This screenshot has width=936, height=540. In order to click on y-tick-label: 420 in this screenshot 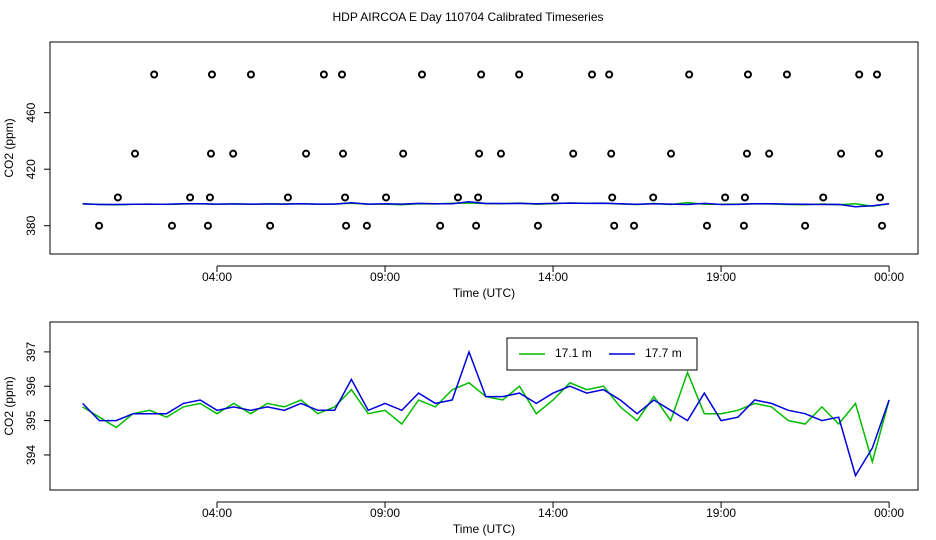, I will do `click(31, 169)`.